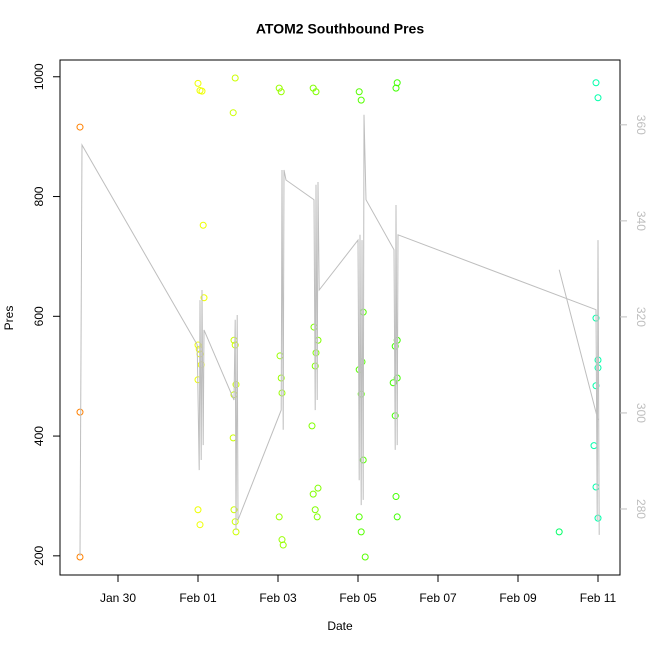 Image resolution: width=650 pixels, height=650 pixels. I want to click on y2-tick-label: 320, so click(641, 317).